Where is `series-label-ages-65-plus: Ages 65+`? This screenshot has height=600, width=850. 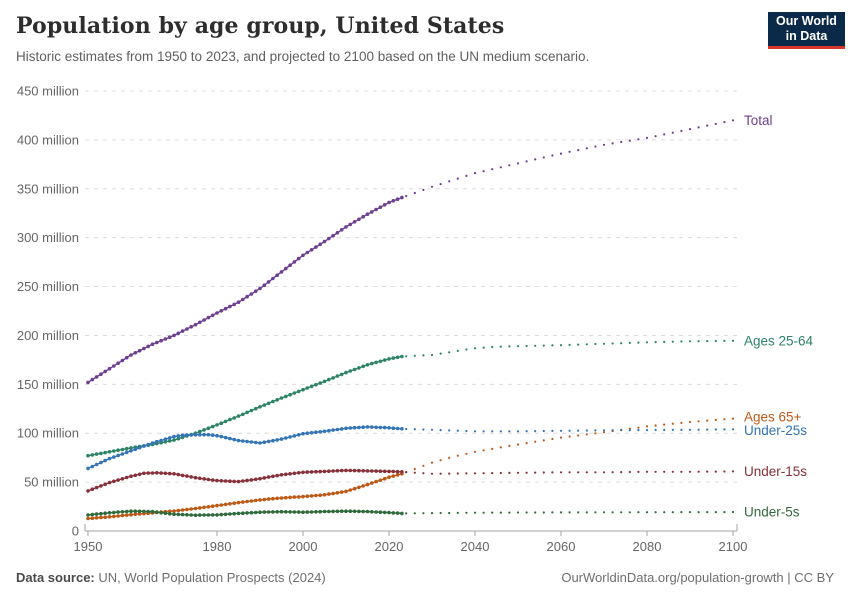
series-label-ages-65-plus: Ages 65+ is located at coordinates (773, 417).